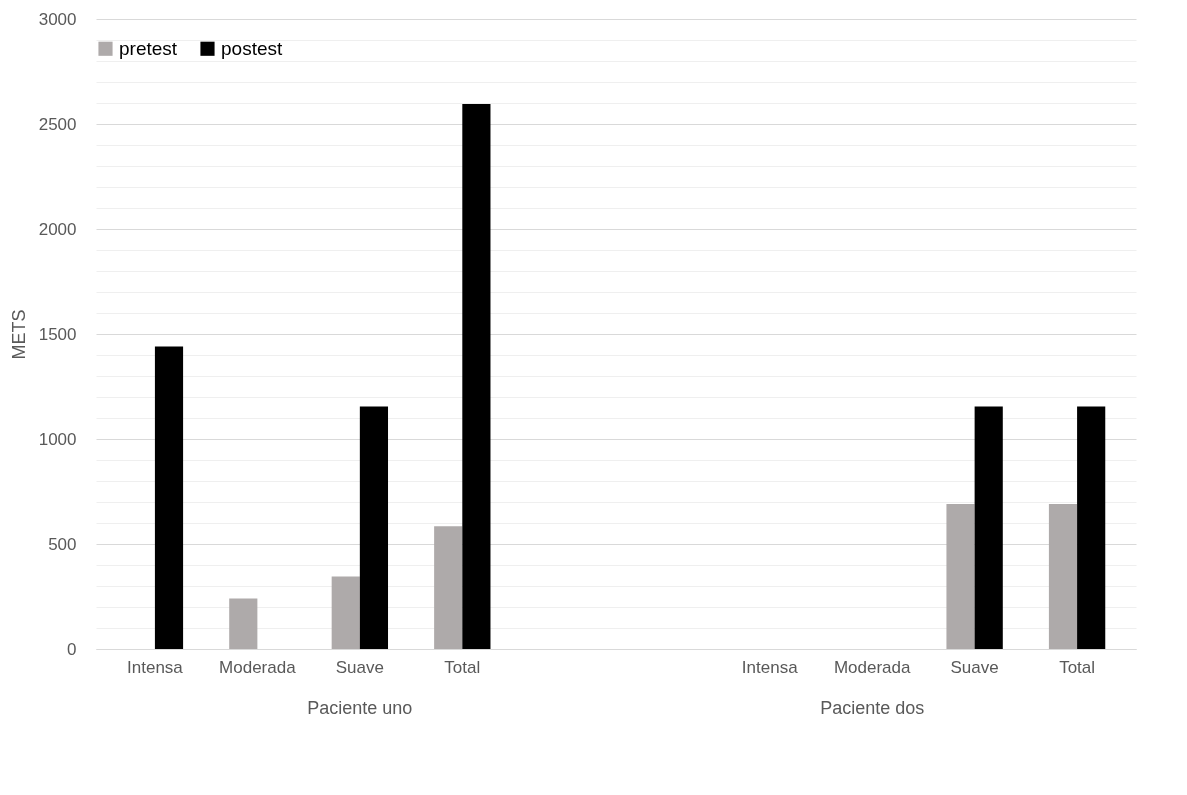  I want to click on y-tick-label: 0, so click(72, 649).